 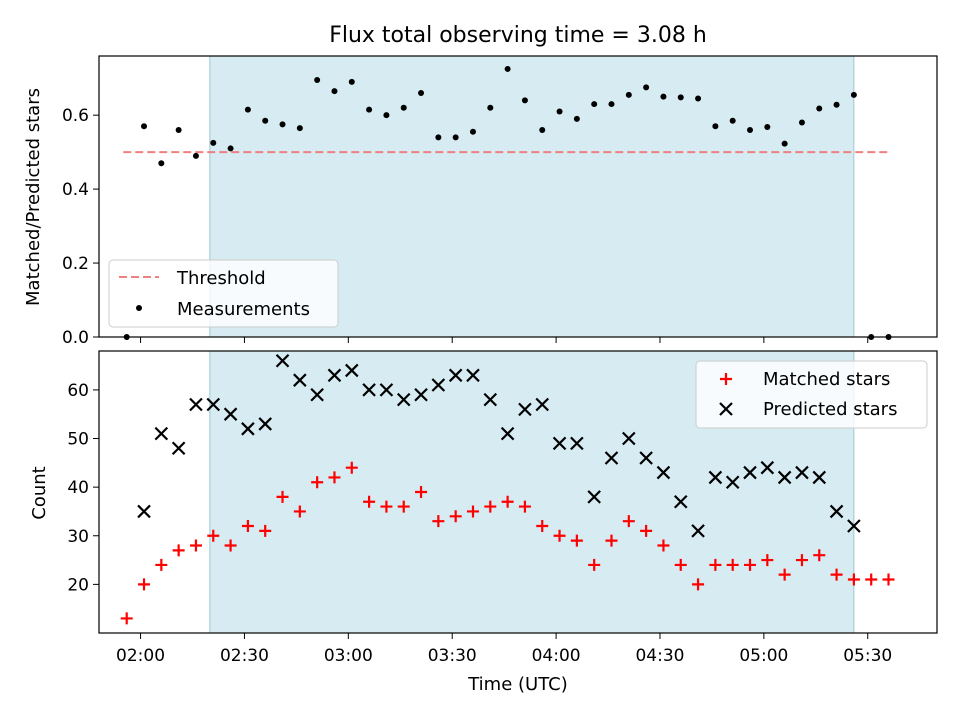 What do you see at coordinates (139, 308) in the screenshot?
I see `measurements-legend-marker` at bounding box center [139, 308].